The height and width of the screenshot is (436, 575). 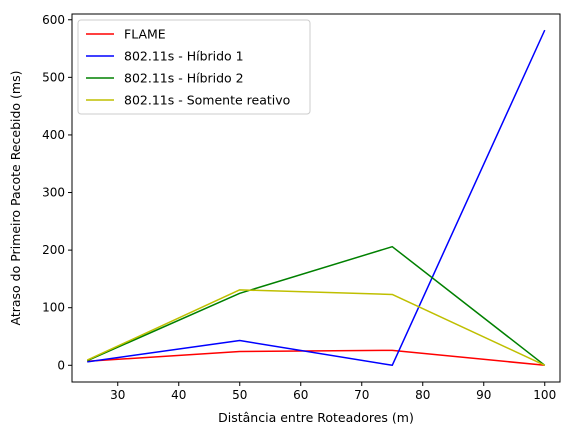 I want to click on y-axis-title: Atraso do Primeiro Pacote Recebido (ms), so click(x=15, y=198).